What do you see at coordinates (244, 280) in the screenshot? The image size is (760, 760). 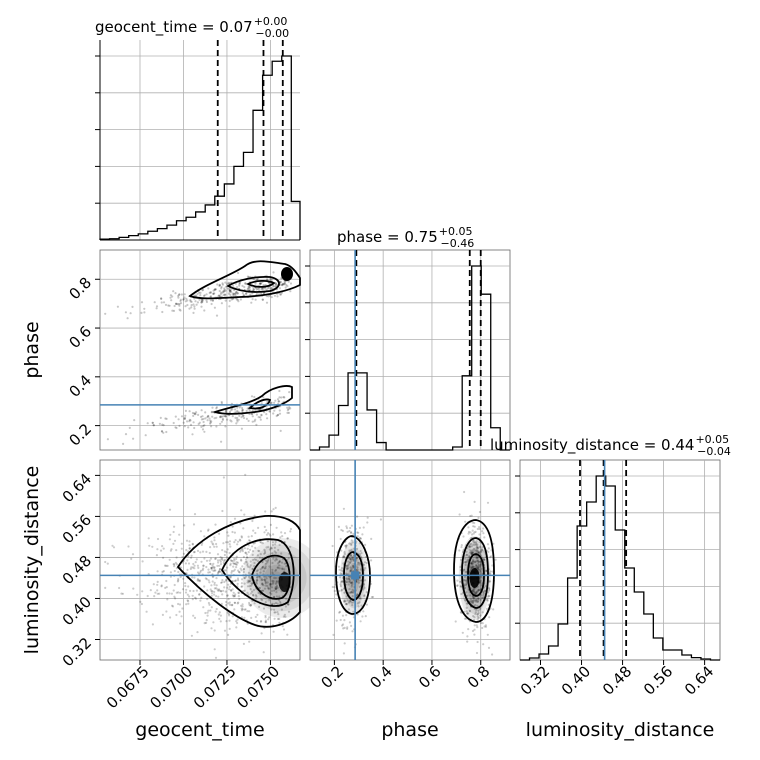 I see `contour-upper-outer` at bounding box center [244, 280].